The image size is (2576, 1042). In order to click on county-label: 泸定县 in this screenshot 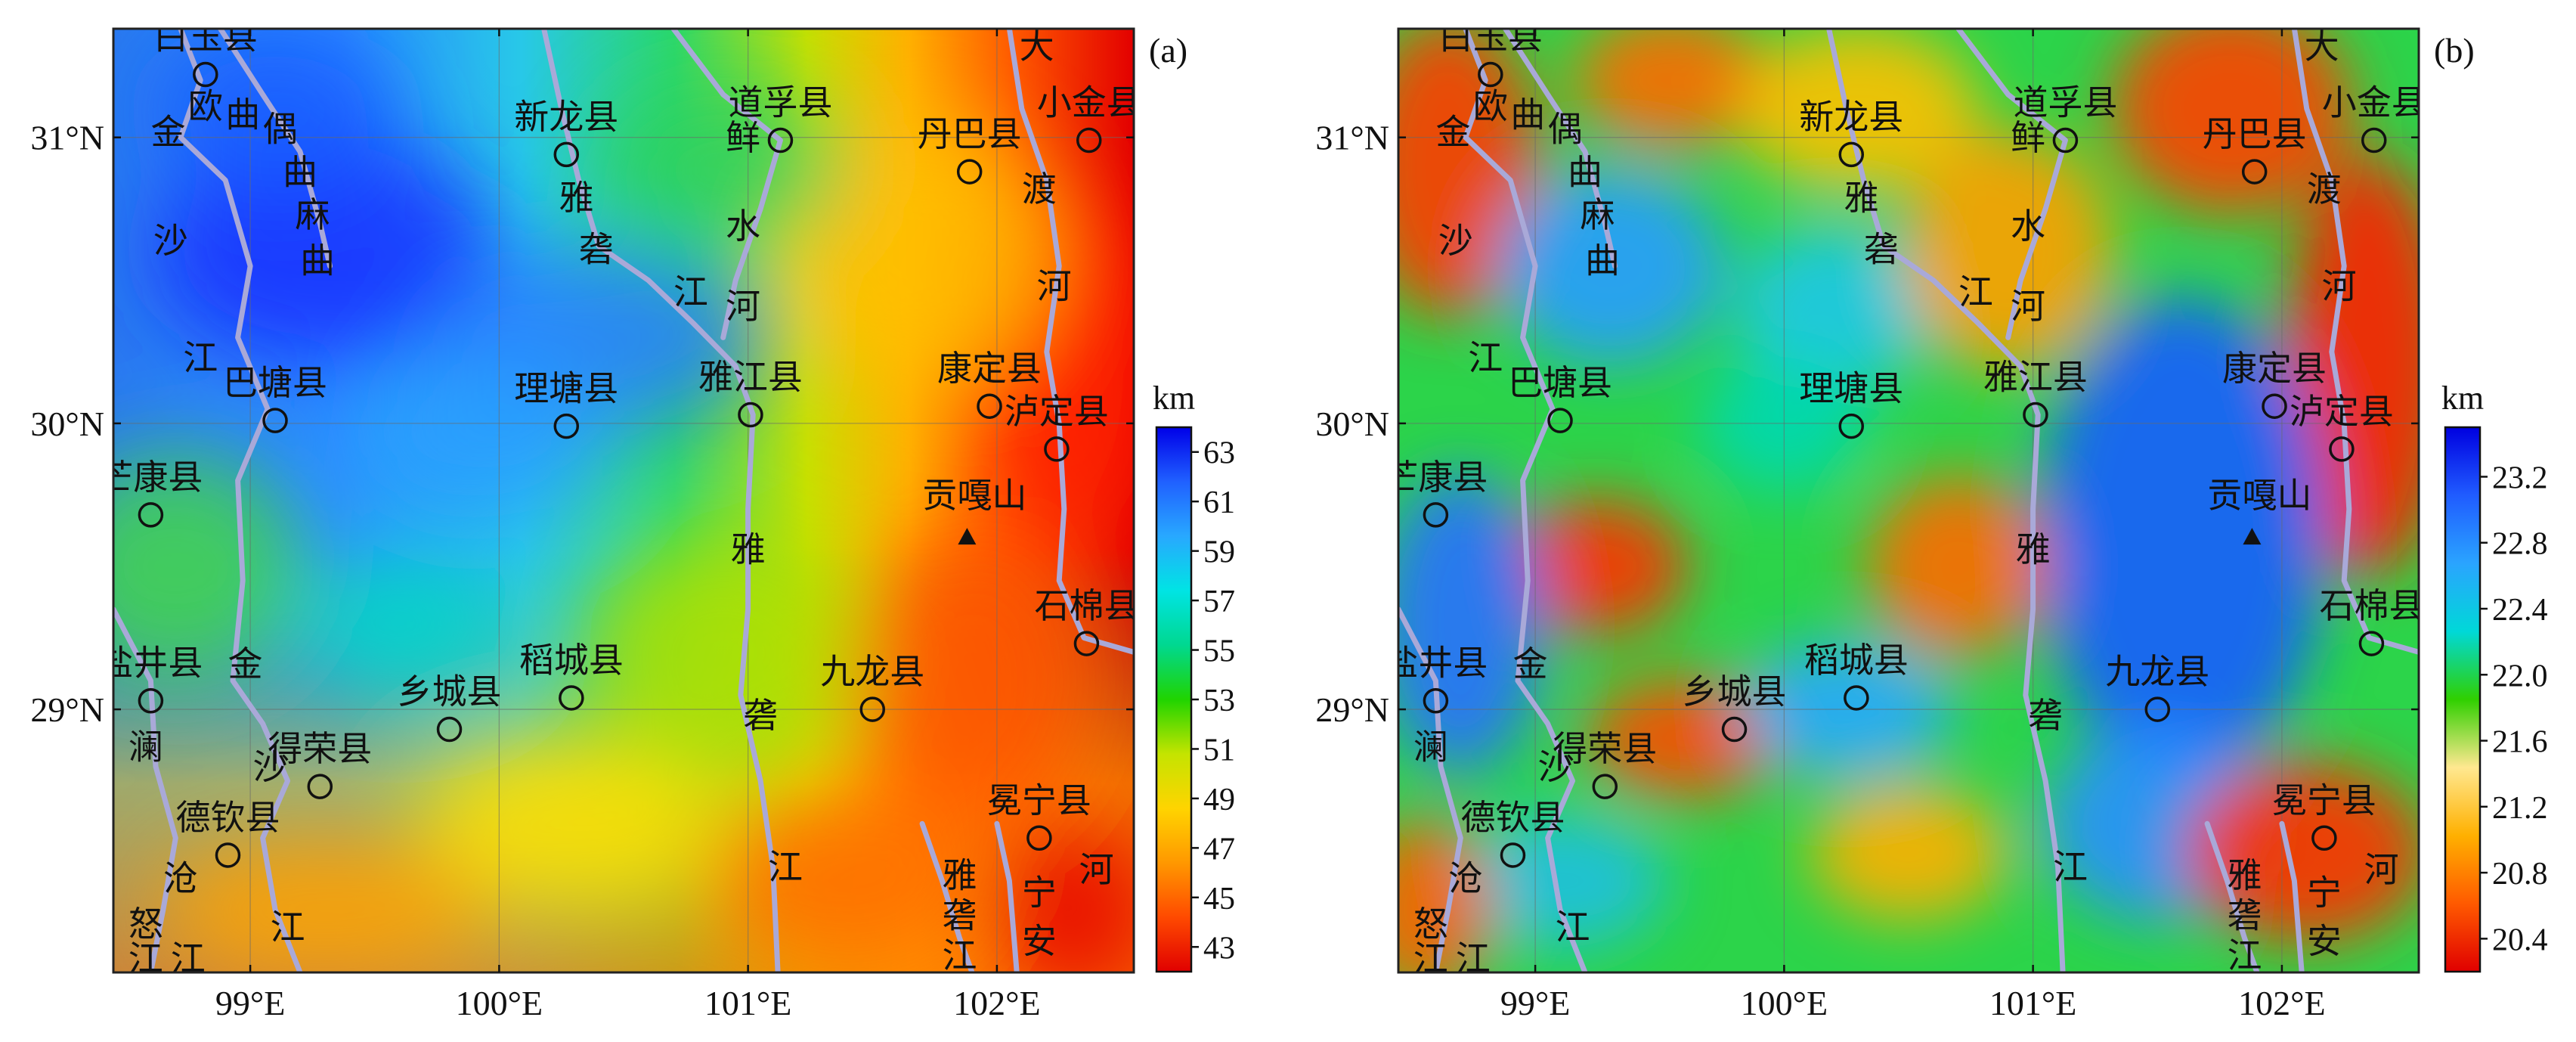, I will do `click(1057, 412)`.